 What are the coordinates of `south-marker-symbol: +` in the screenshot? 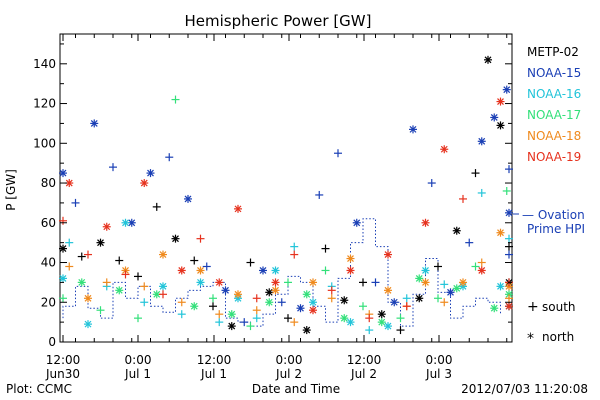 It's located at (533, 307).